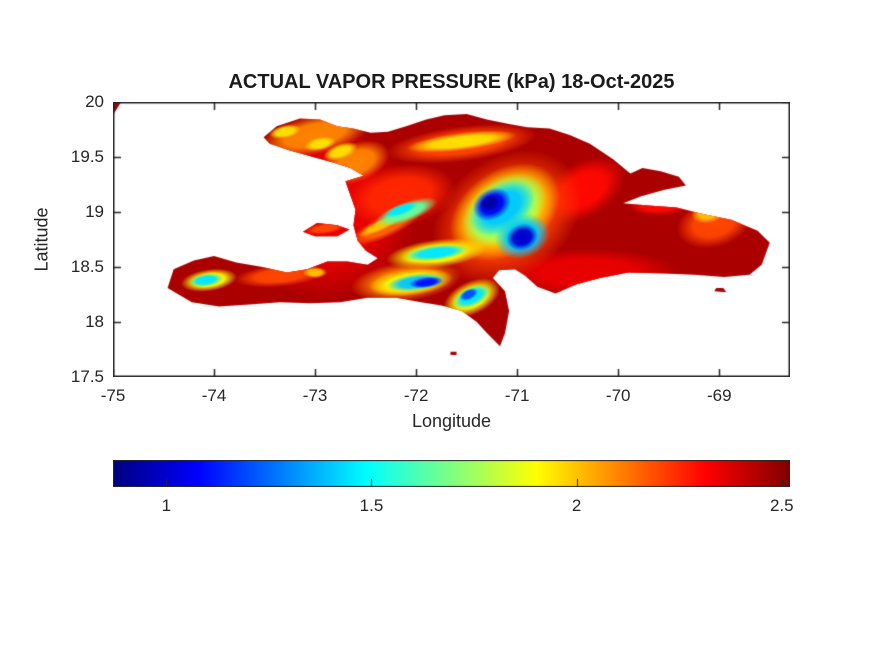  What do you see at coordinates (416, 395) in the screenshot?
I see `x-tick-label: -72` at bounding box center [416, 395].